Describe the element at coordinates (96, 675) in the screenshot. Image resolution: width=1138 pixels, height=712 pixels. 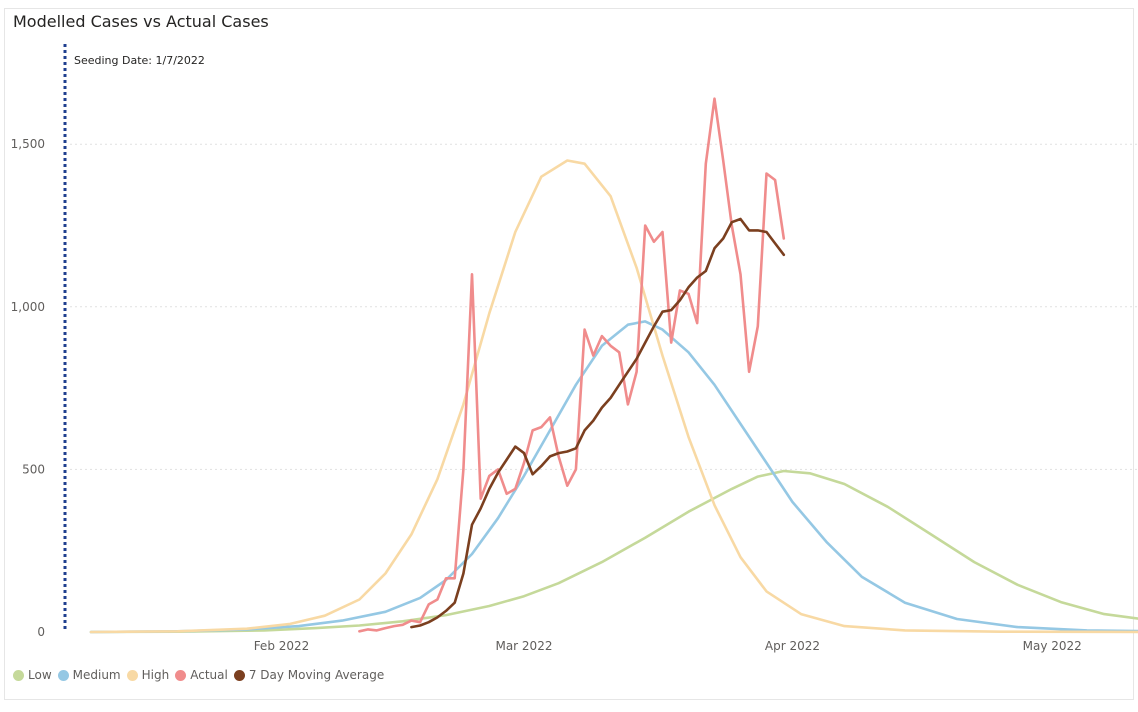
I see `legend-label: Medium` at that location.